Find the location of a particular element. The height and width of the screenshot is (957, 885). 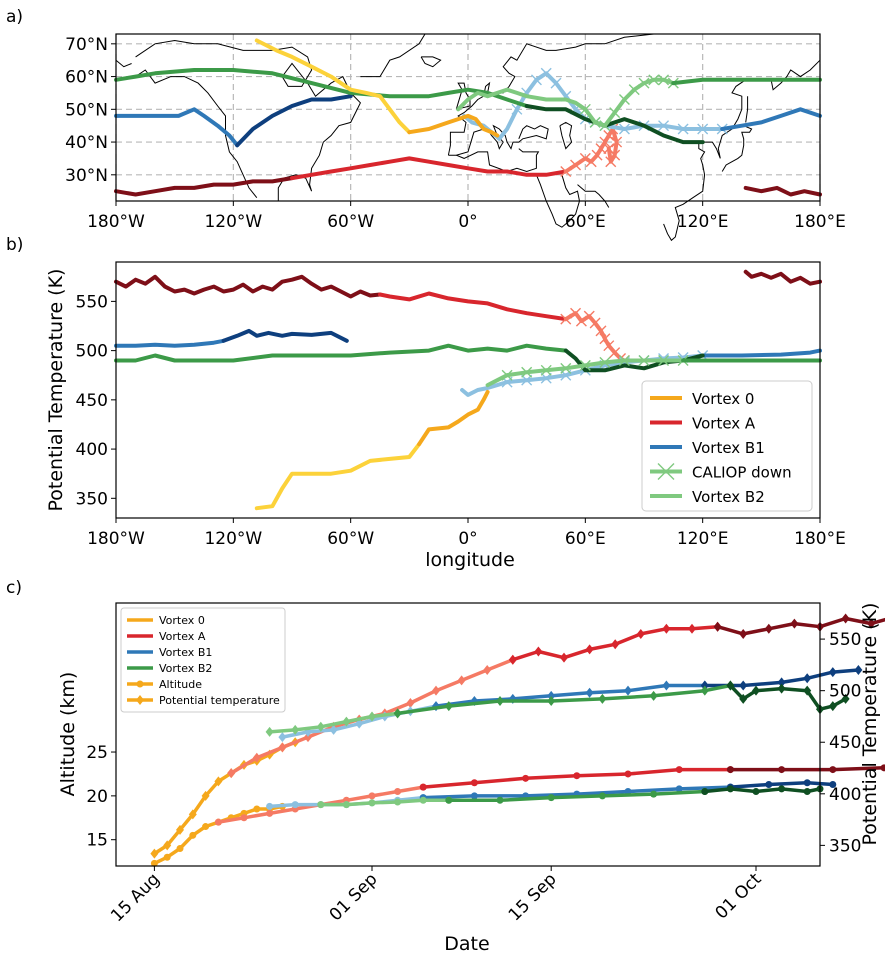

panel-a-ytick-label-2: 50°N is located at coordinates (86, 110).